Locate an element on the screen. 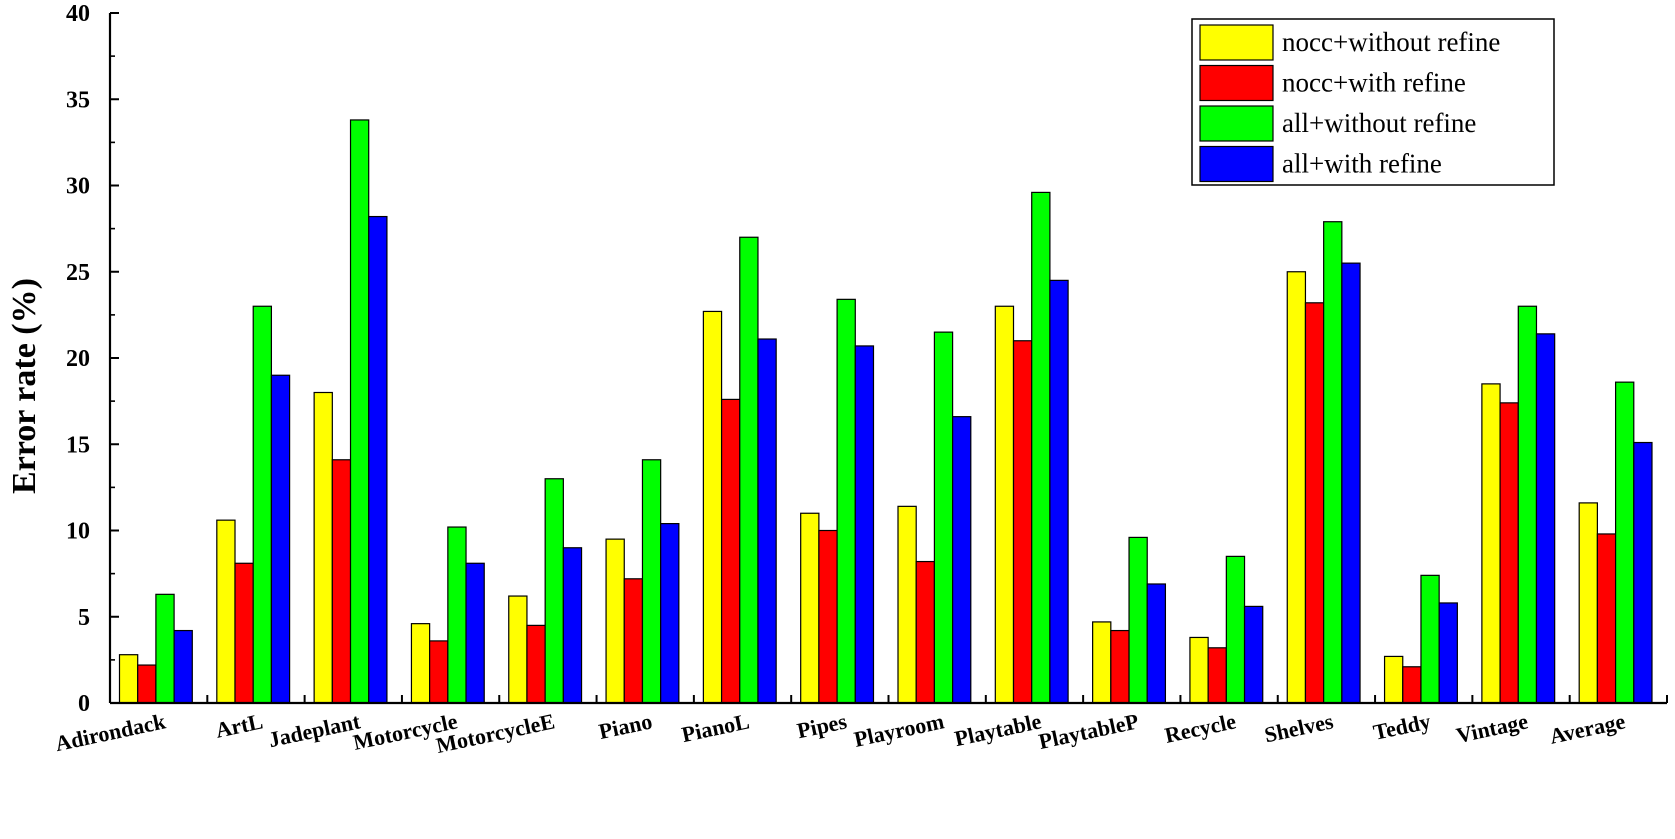  y-tick-label: 0 is located at coordinates (84, 704).